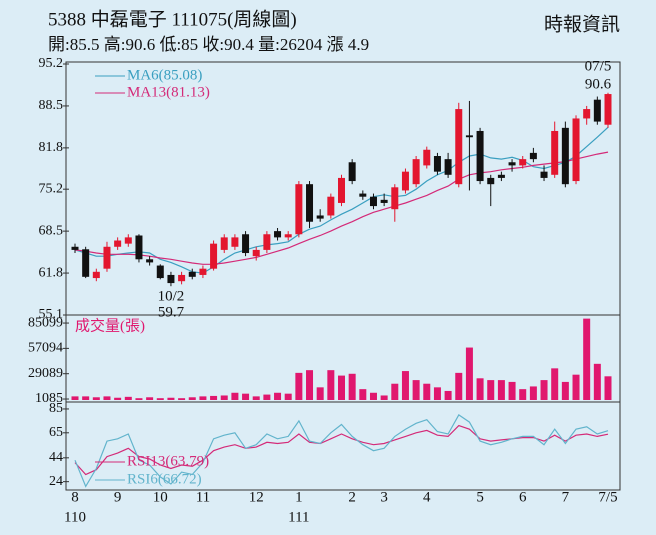 This screenshot has height=535, width=656. What do you see at coordinates (598, 66) in the screenshot?
I see `annotation: 07/5` at bounding box center [598, 66].